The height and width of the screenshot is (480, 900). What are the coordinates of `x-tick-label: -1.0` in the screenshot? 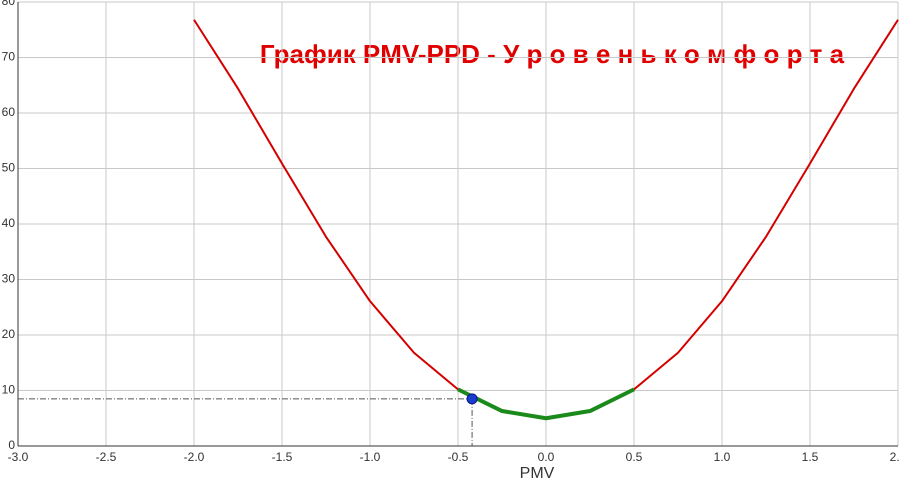 It's located at (370, 457).